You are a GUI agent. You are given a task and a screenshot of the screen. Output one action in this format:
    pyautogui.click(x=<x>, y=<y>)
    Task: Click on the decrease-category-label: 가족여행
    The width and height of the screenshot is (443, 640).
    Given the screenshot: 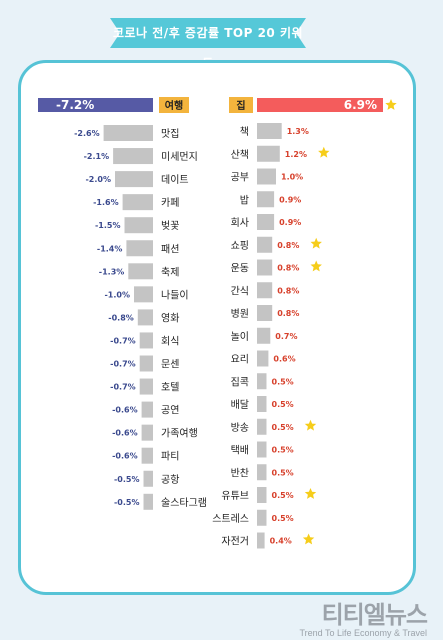 What is the action you would take?
    pyautogui.click(x=179, y=434)
    